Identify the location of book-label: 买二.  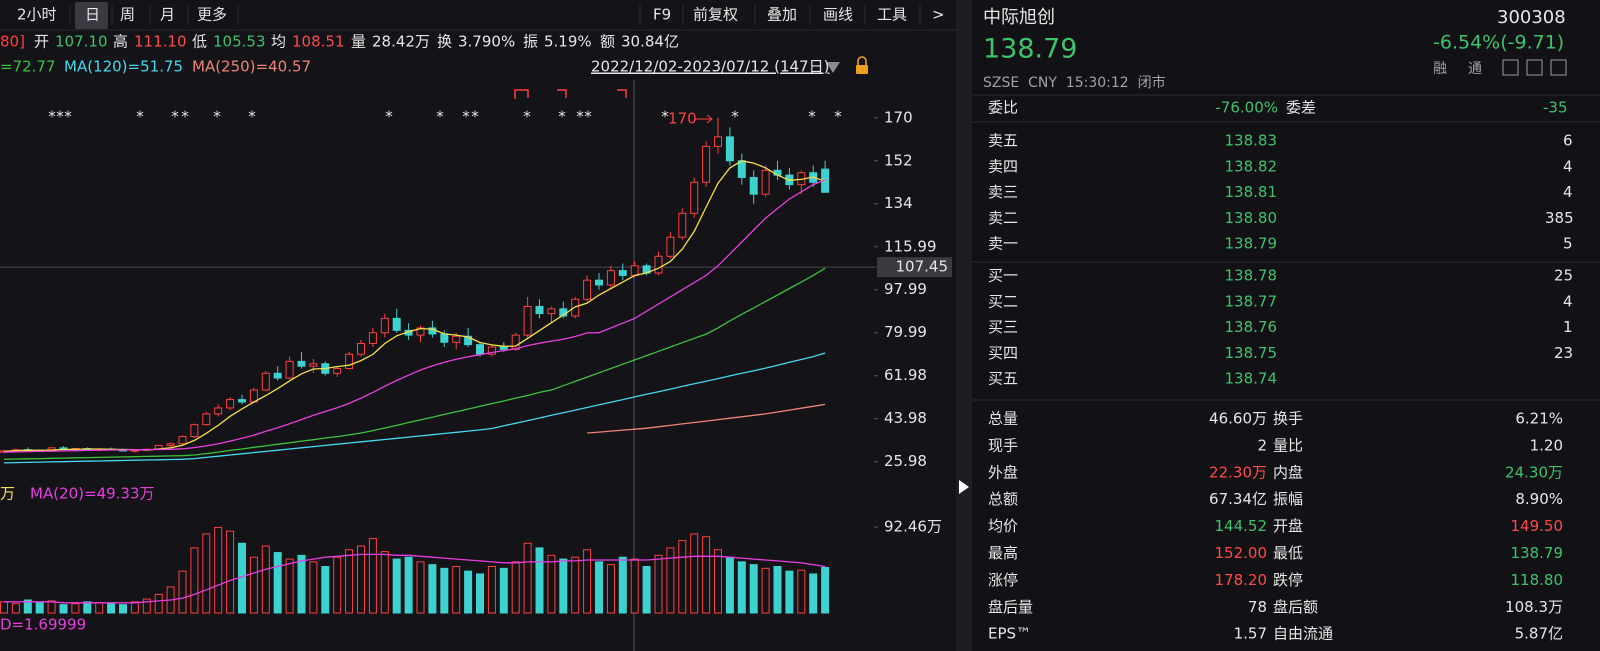
(1003, 301).